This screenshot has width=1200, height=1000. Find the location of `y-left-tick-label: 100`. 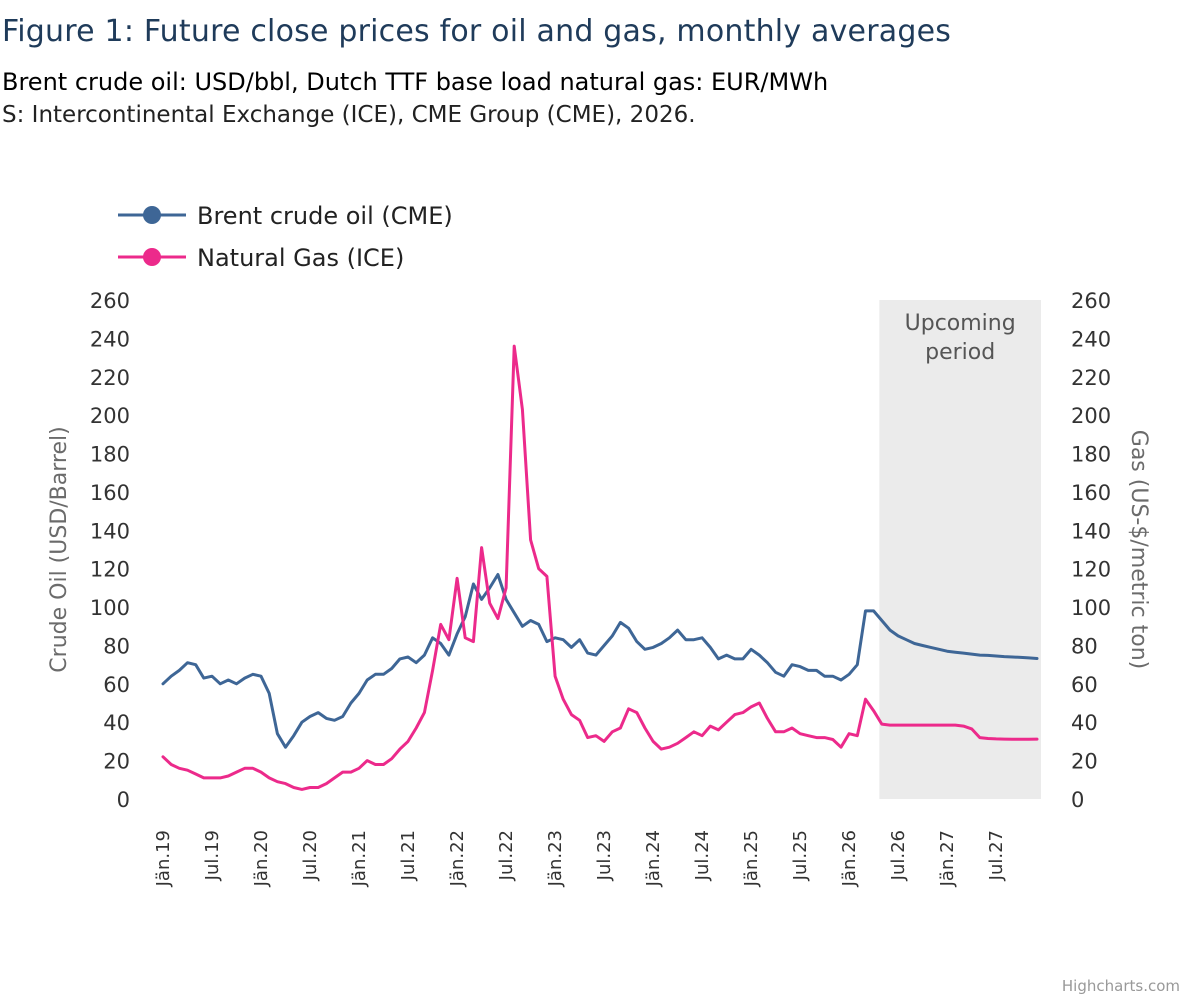

y-left-tick-label: 100 is located at coordinates (110, 608).